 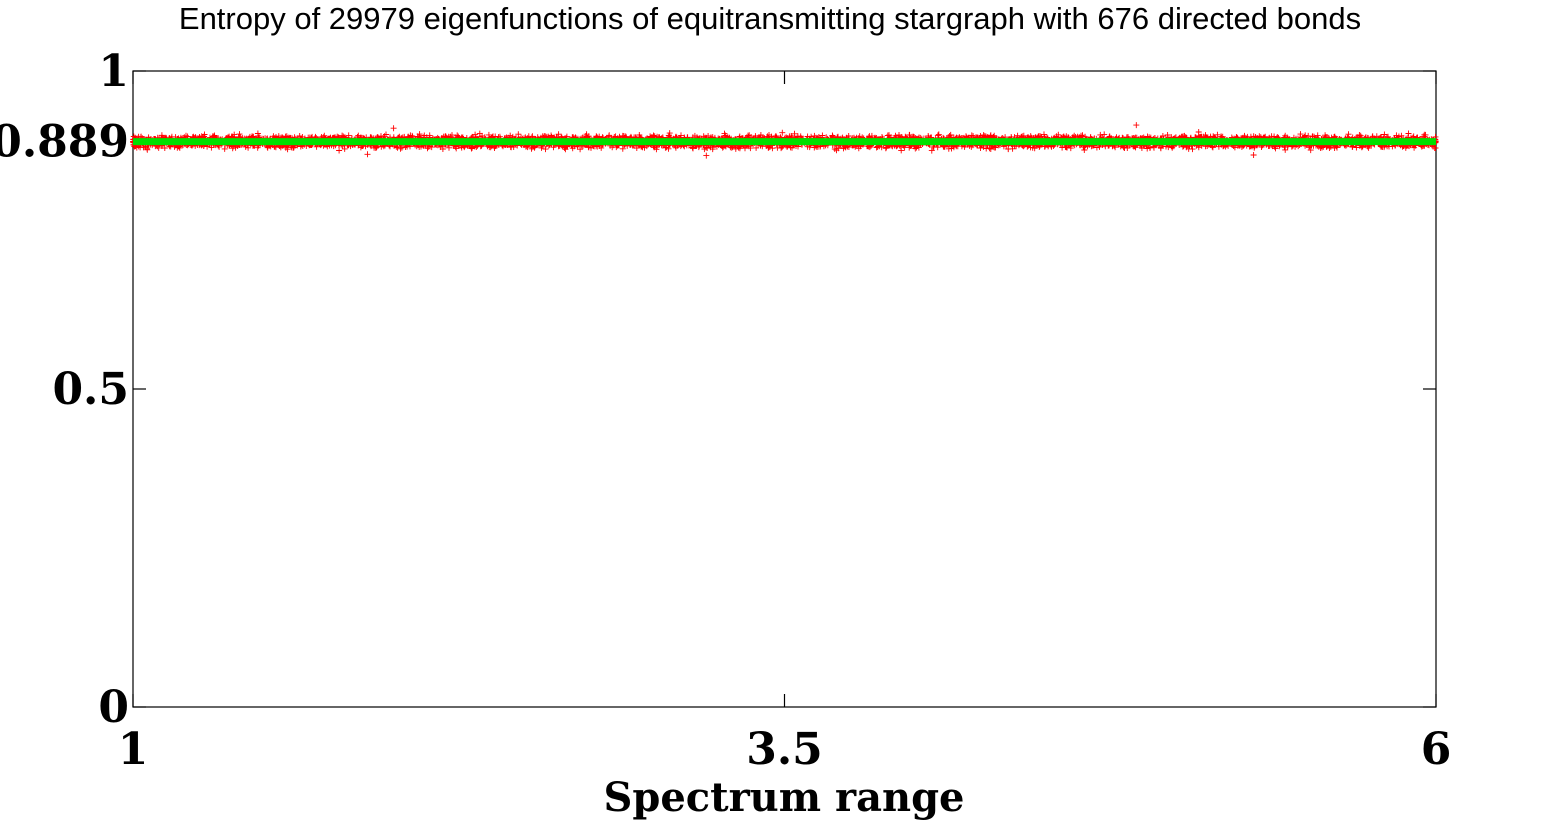 What do you see at coordinates (133, 749) in the screenshot?
I see `x-tick-label-0: 1` at bounding box center [133, 749].